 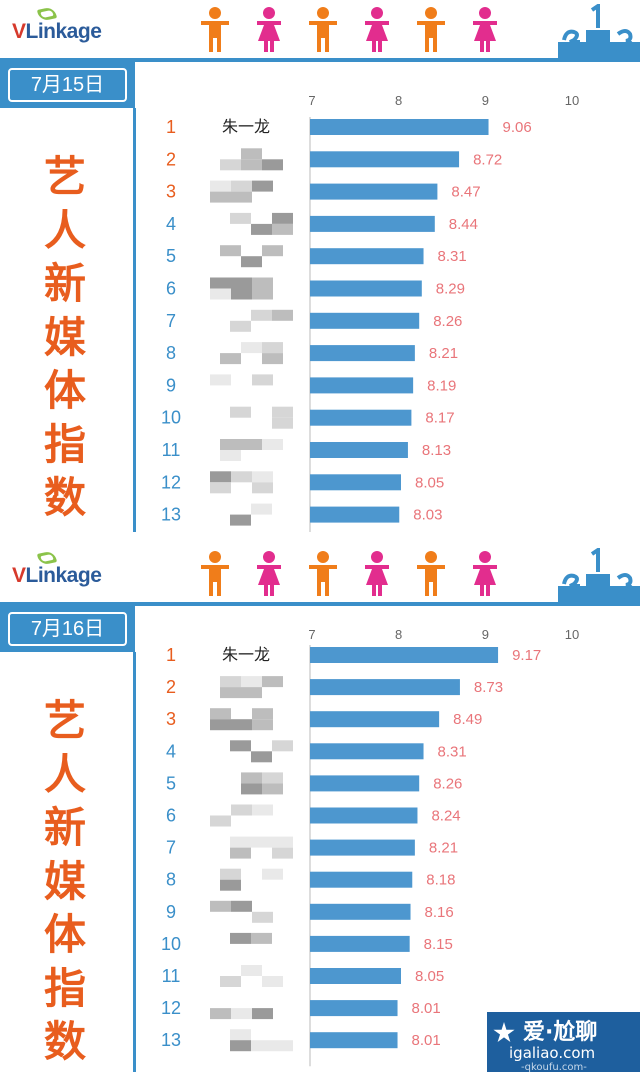 I want to click on x-tick-label: 9, so click(x=485, y=634).